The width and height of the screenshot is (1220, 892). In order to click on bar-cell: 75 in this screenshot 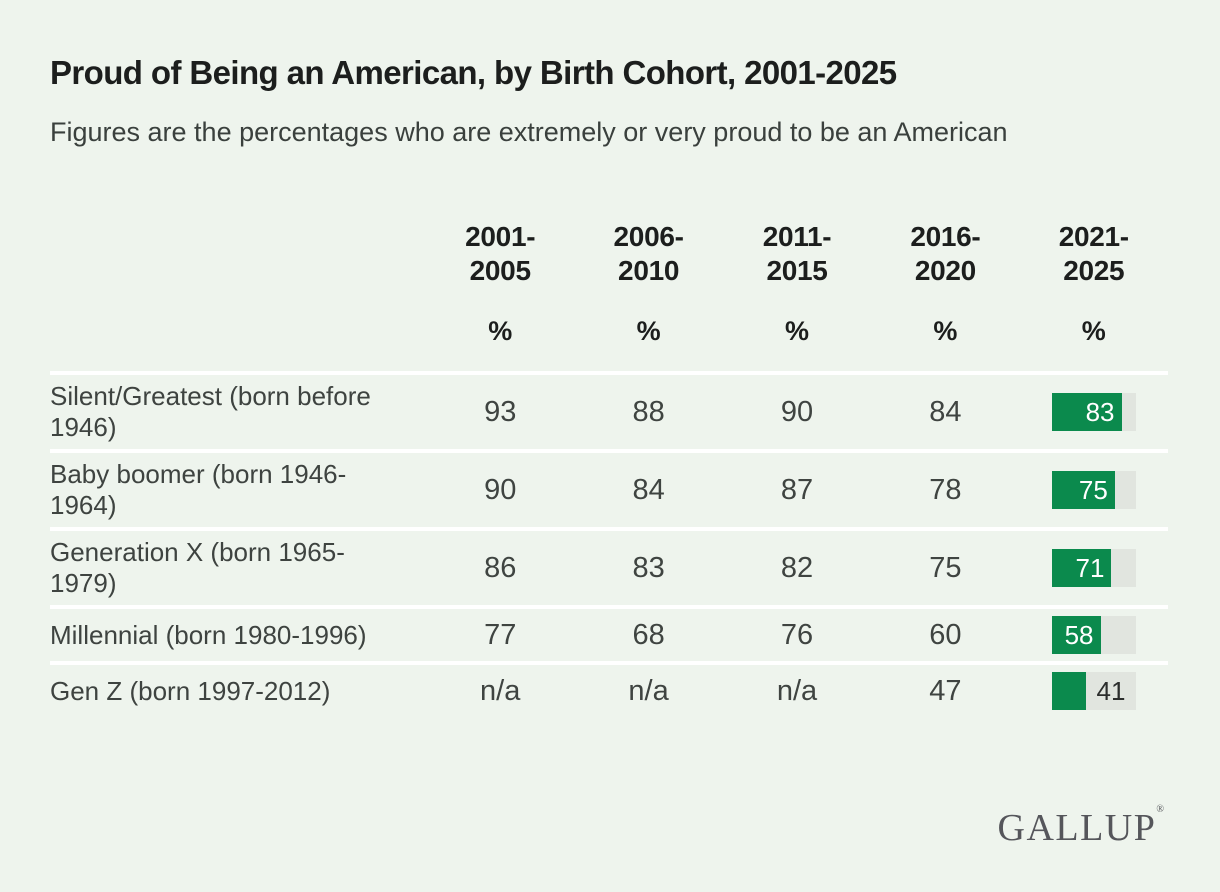, I will do `click(1094, 490)`.